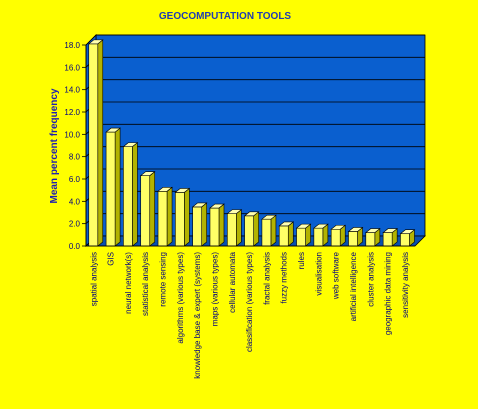 This screenshot has height=409, width=478. I want to click on y-tick-label: 12.0, so click(72, 112).